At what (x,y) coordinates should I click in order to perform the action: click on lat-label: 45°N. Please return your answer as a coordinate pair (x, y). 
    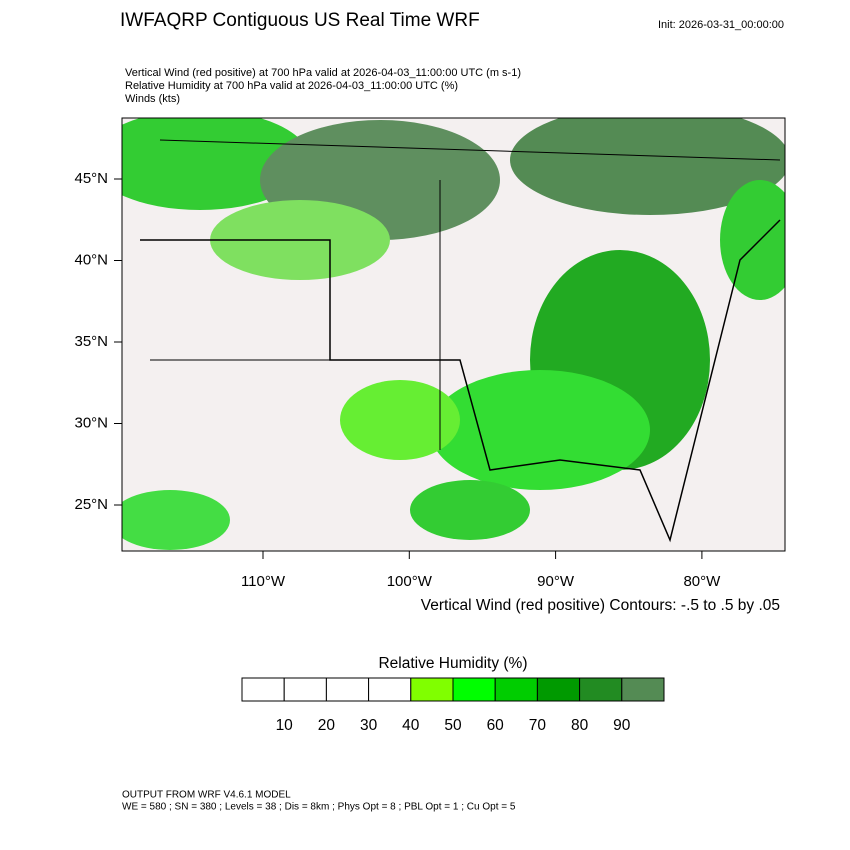
    Looking at the image, I should click on (91, 178).